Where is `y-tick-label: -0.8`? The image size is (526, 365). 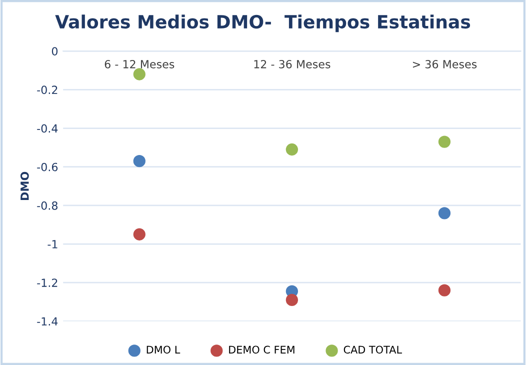 y-tick-label: -0.8 is located at coordinates (47, 205).